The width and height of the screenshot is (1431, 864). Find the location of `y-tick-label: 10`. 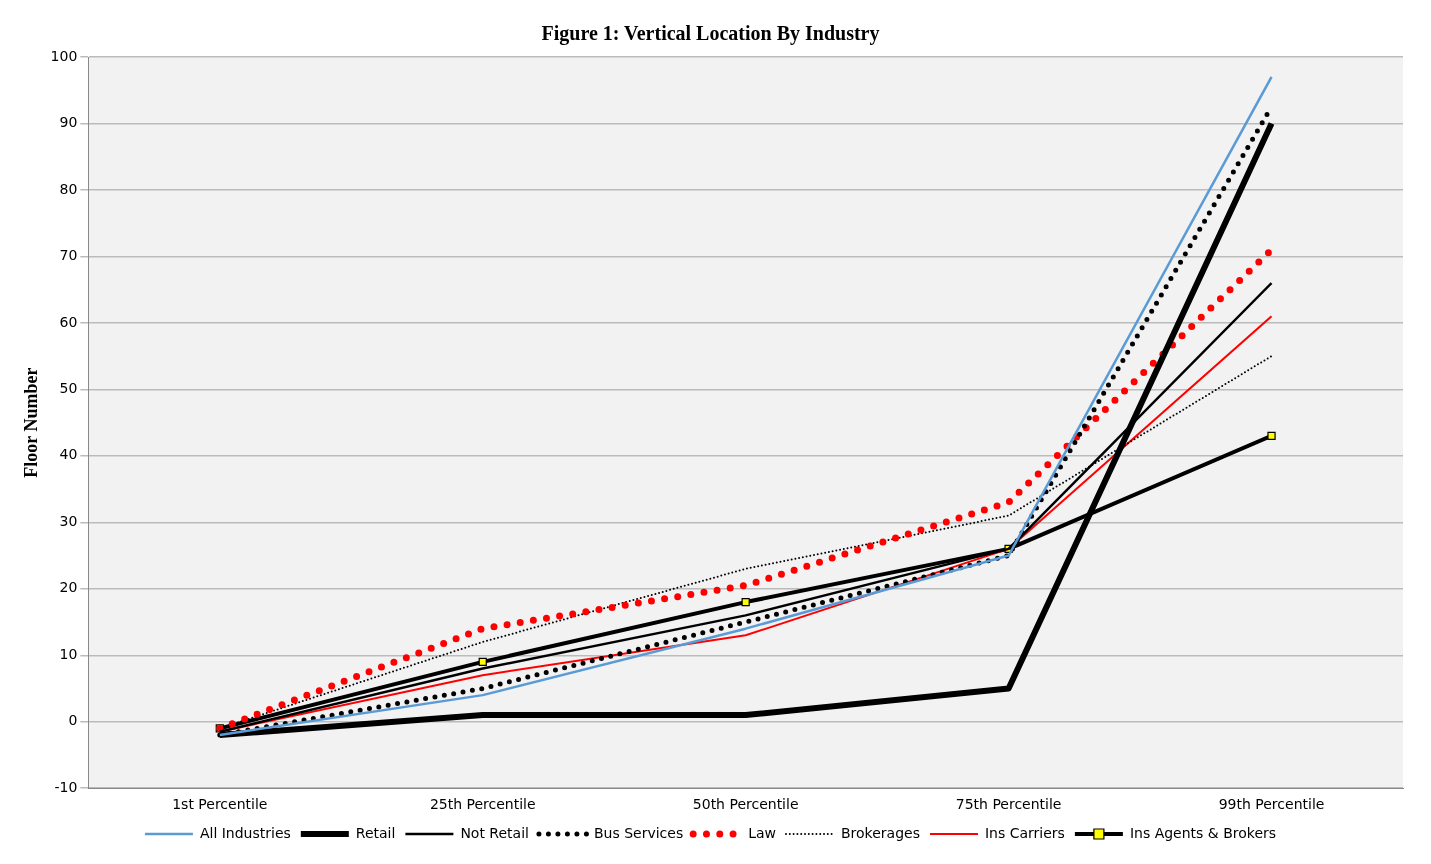

y-tick-label: 10 is located at coordinates (68, 653).